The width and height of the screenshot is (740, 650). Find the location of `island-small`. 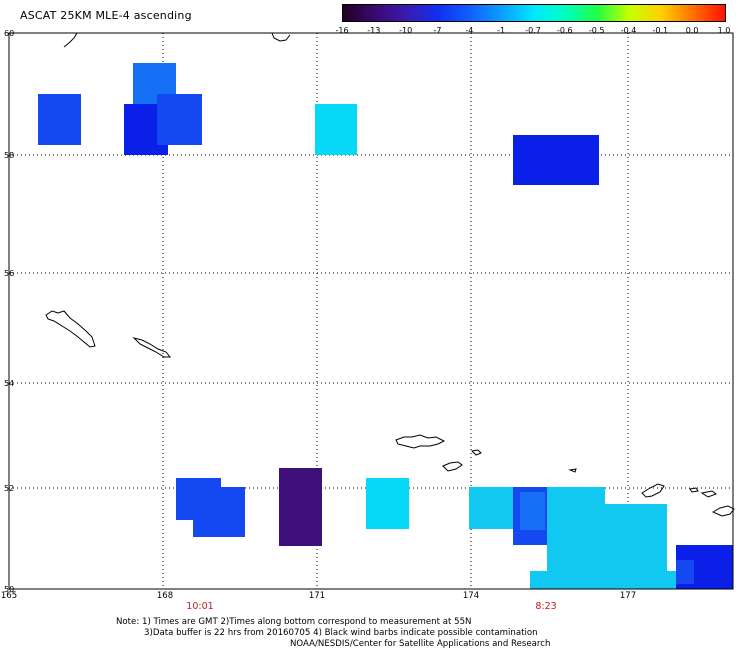

island-small is located at coordinates (152, 347).